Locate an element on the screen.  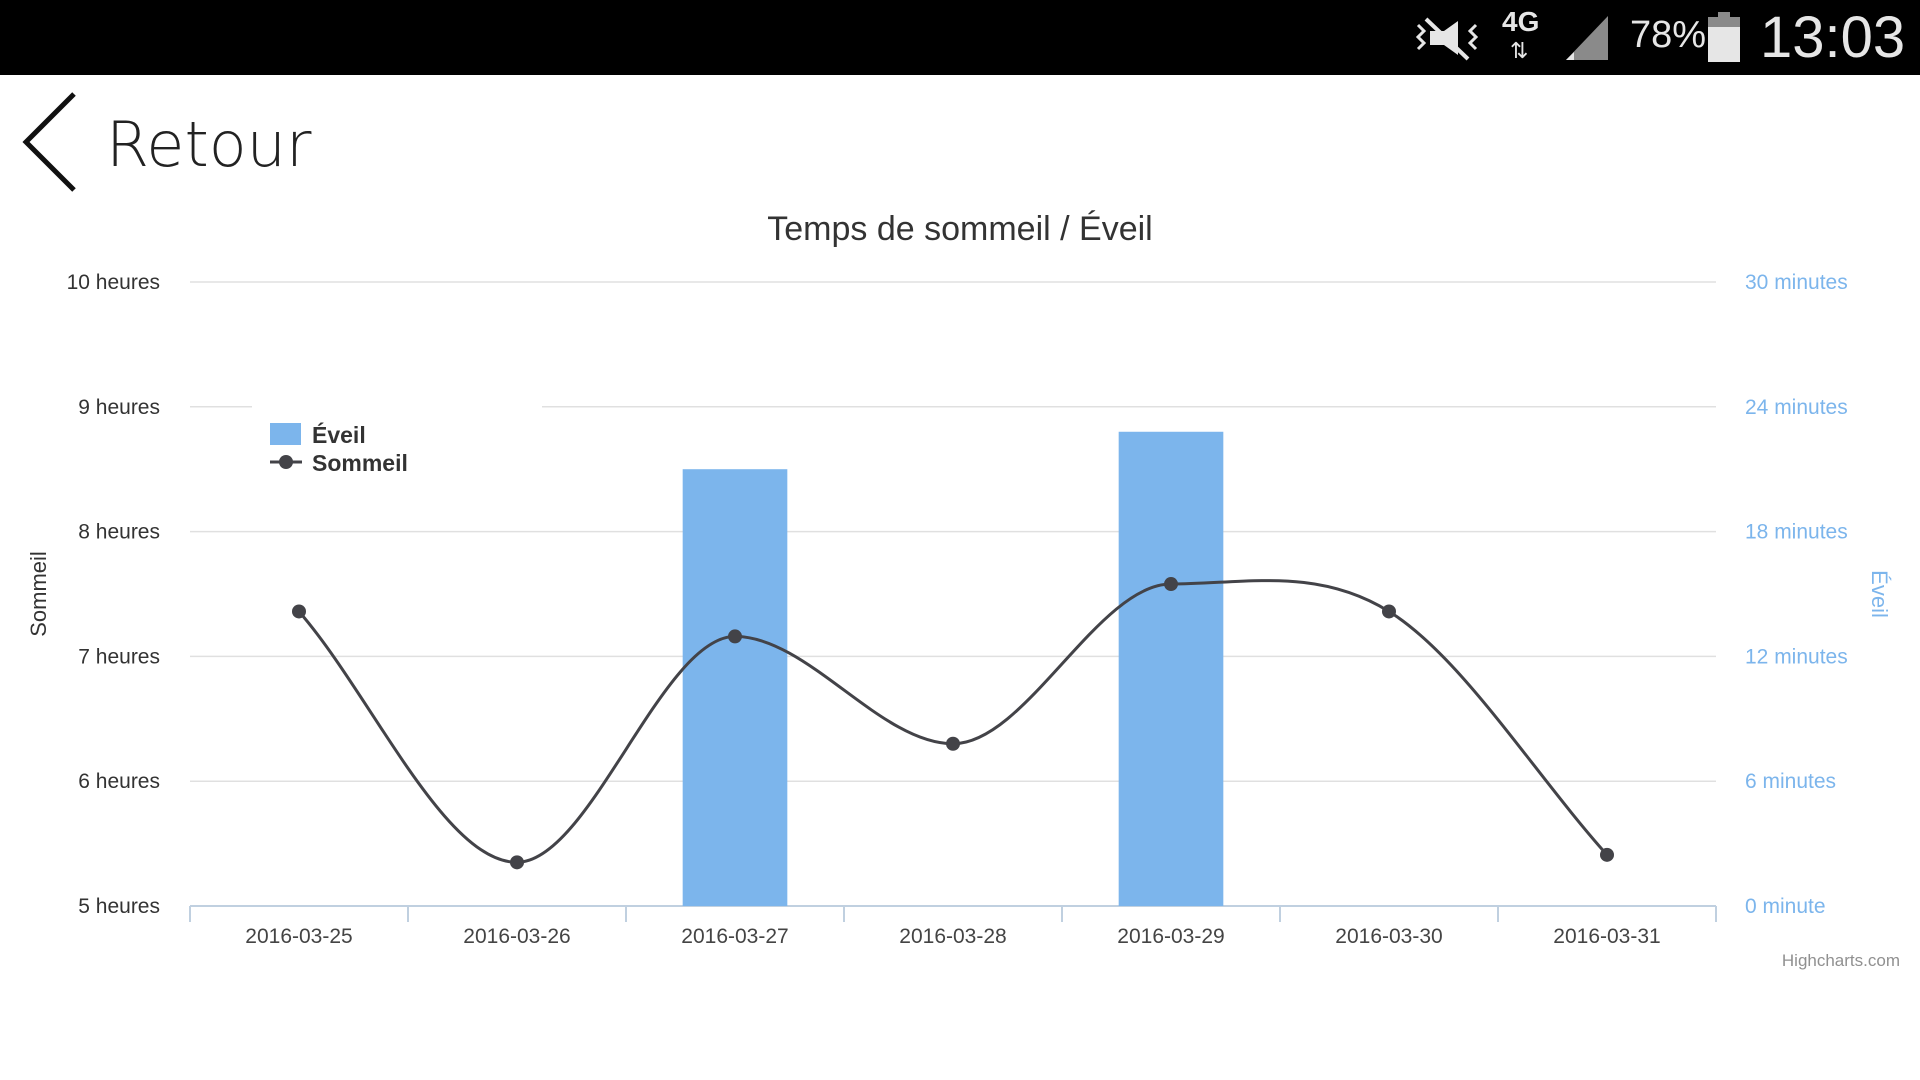
x-tick-label: 2016-03-30 is located at coordinates (1388, 936).